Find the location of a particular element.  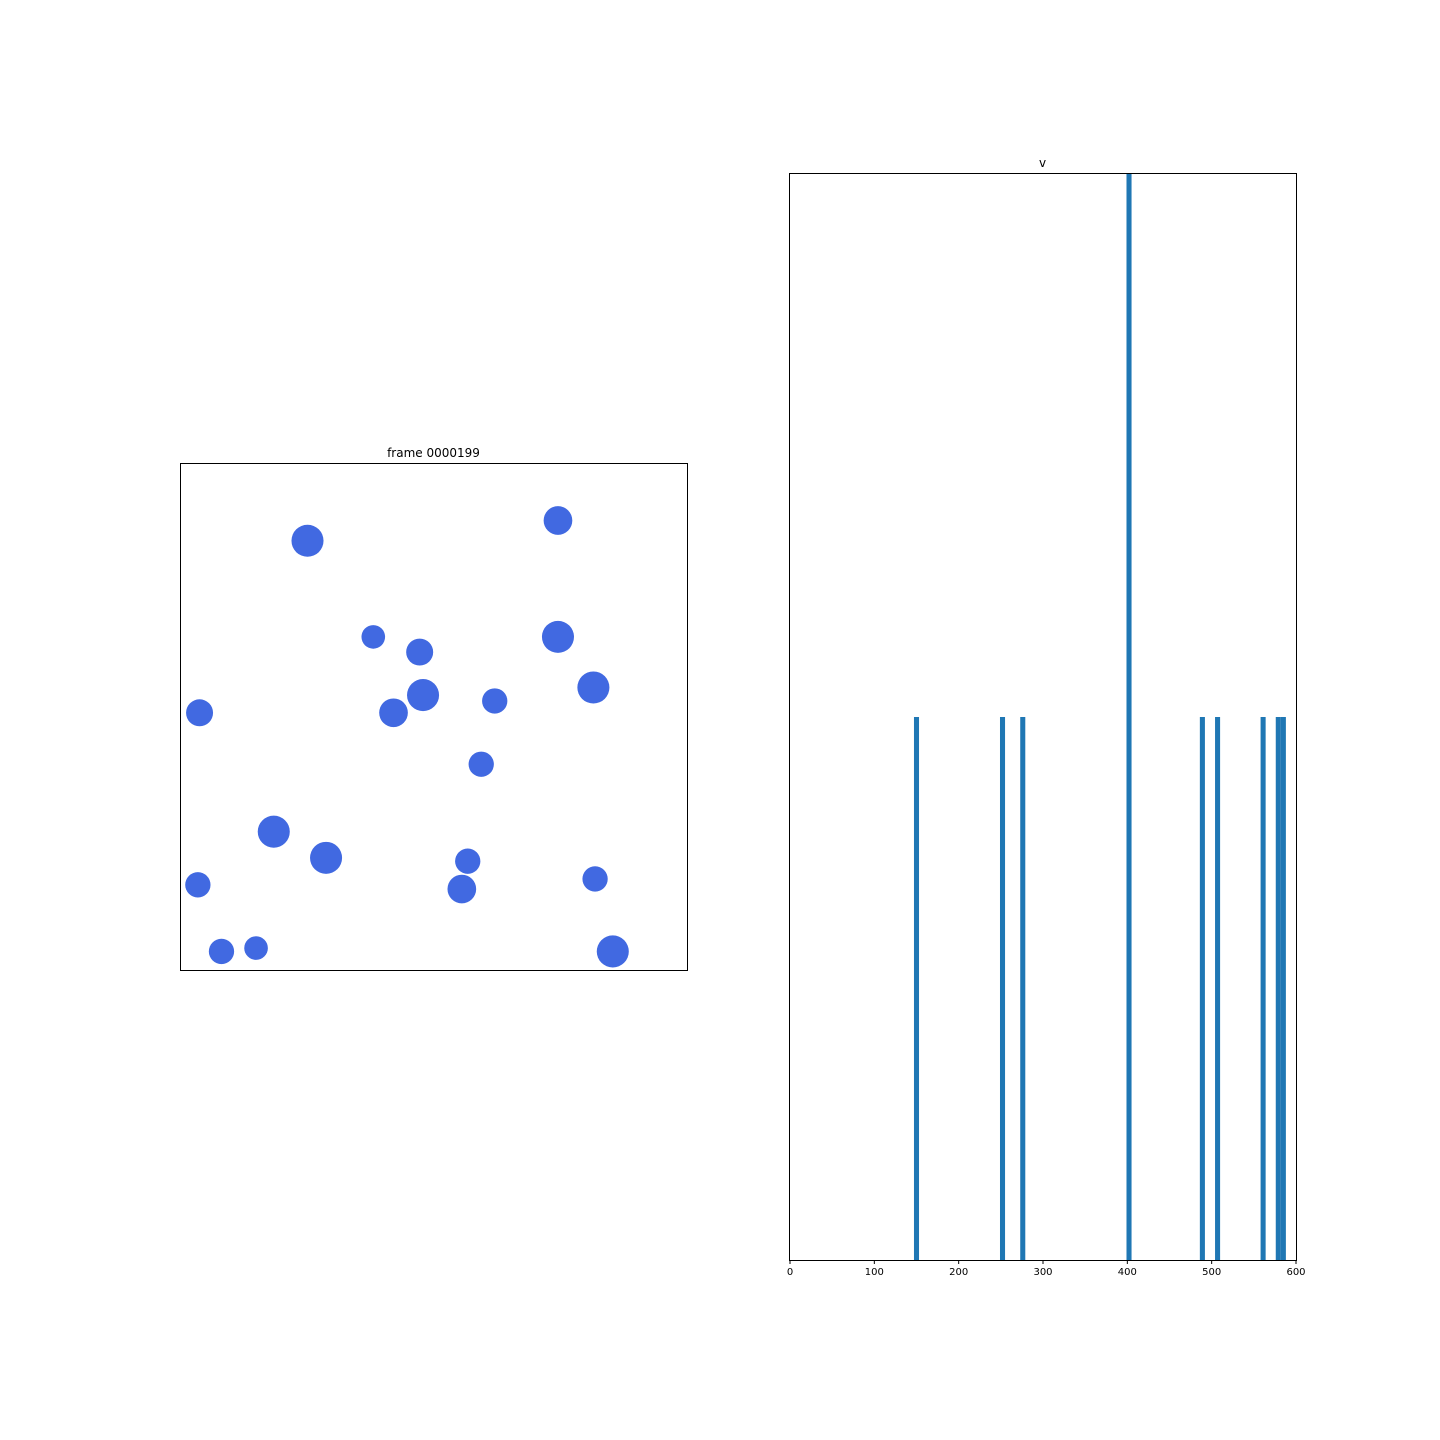

particle-panel-title: frame 0000199 is located at coordinates (433, 453).